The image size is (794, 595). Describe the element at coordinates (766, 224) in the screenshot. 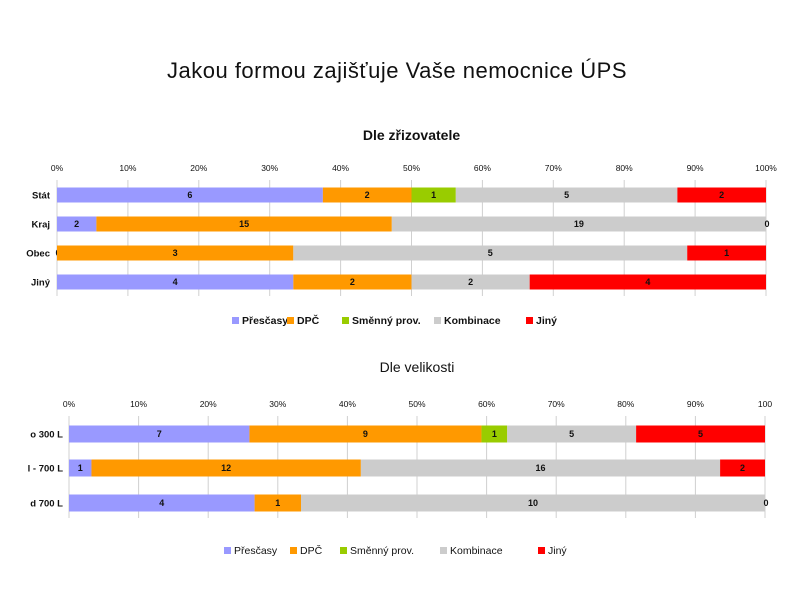

I see `data-label: 0` at that location.